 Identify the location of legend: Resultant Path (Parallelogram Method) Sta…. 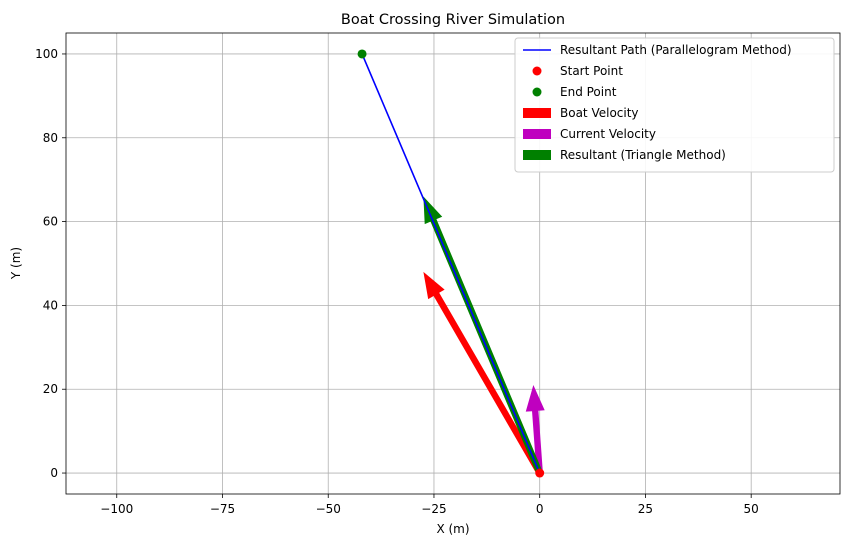
(674, 105).